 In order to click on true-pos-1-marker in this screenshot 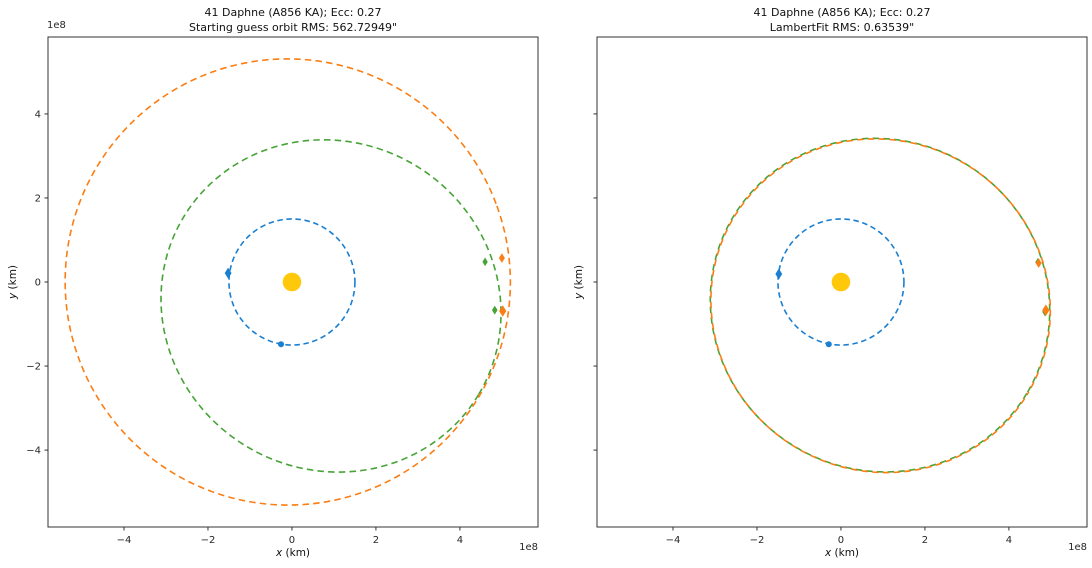, I will do `click(485, 262)`.